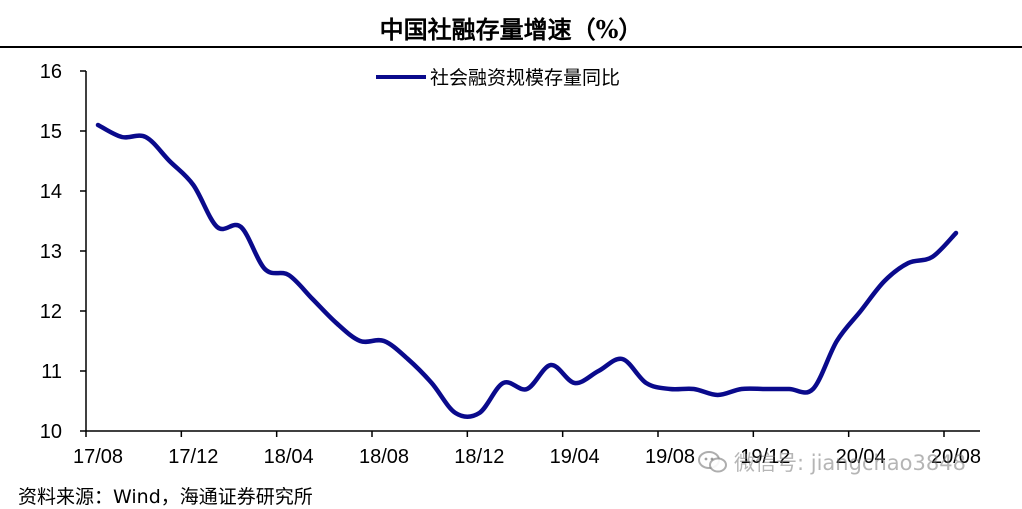  I want to click on y-tick-label: 10, so click(51, 432).